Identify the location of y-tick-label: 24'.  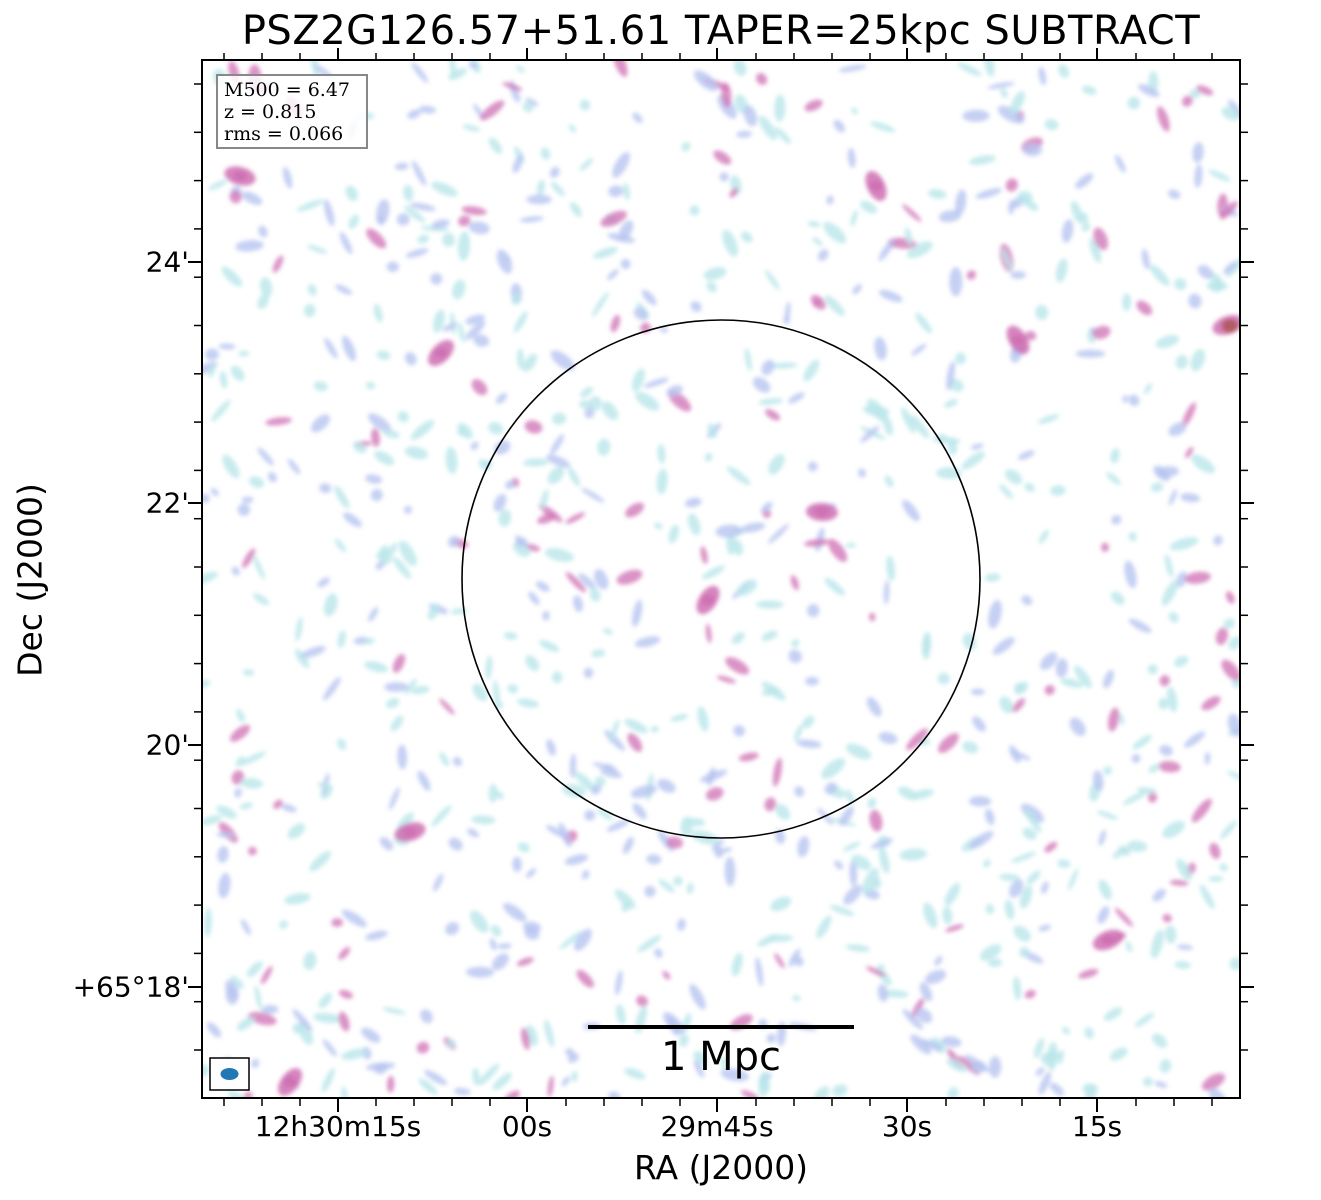
(167, 262).